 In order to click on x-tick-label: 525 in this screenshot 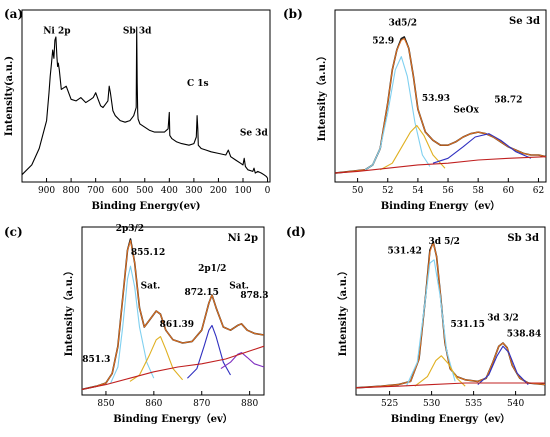, I will do `click(389, 404)`.